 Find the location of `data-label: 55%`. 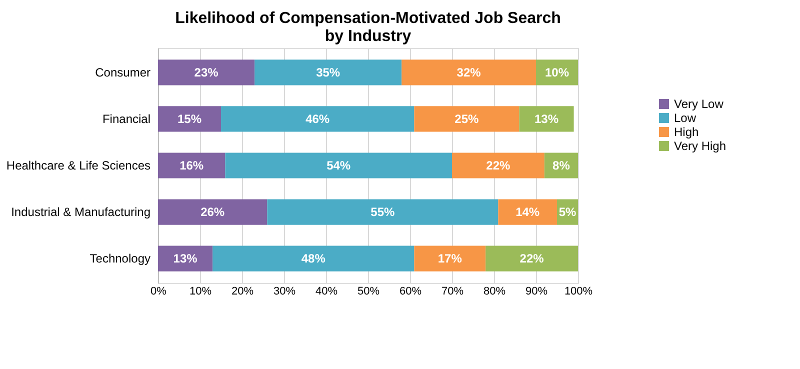

data-label: 55% is located at coordinates (383, 212).